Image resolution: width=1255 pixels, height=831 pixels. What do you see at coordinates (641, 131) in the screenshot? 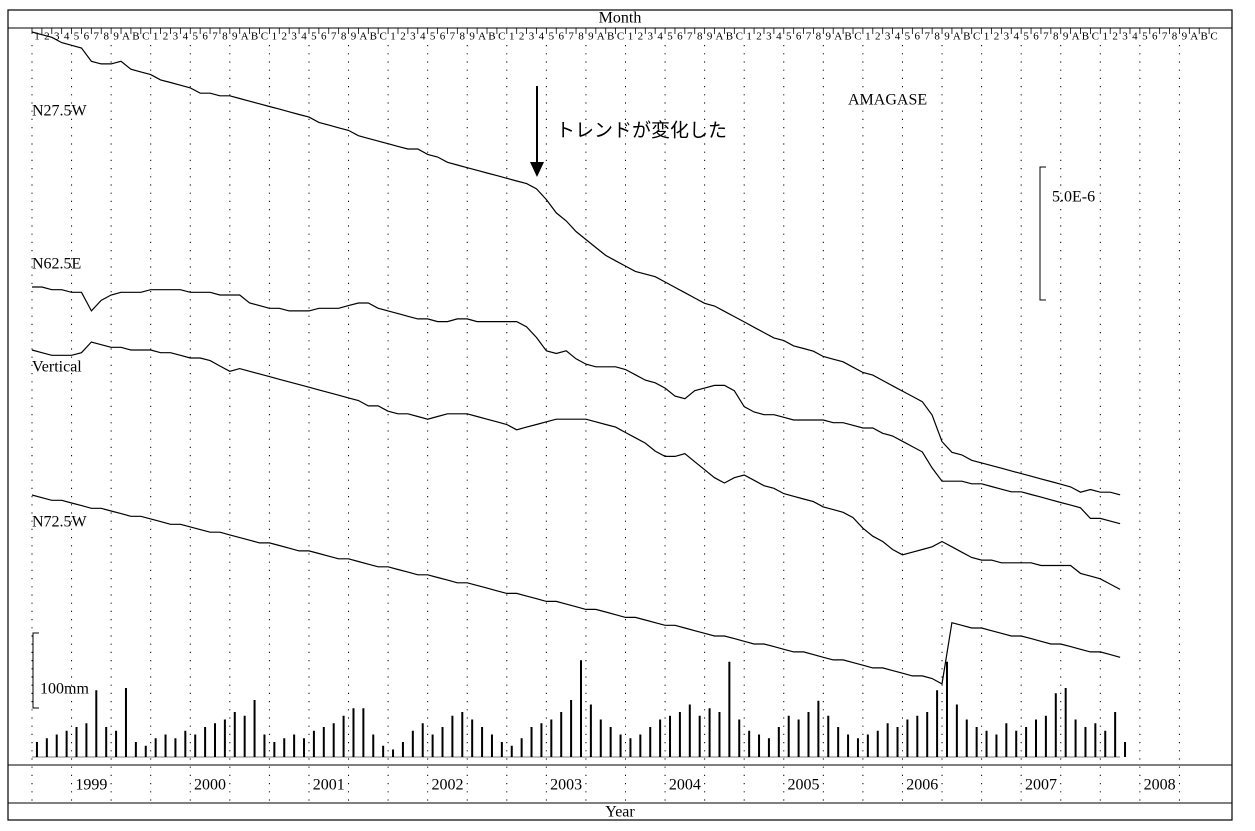
I see `annotation: トレンドが変化した` at bounding box center [641, 131].